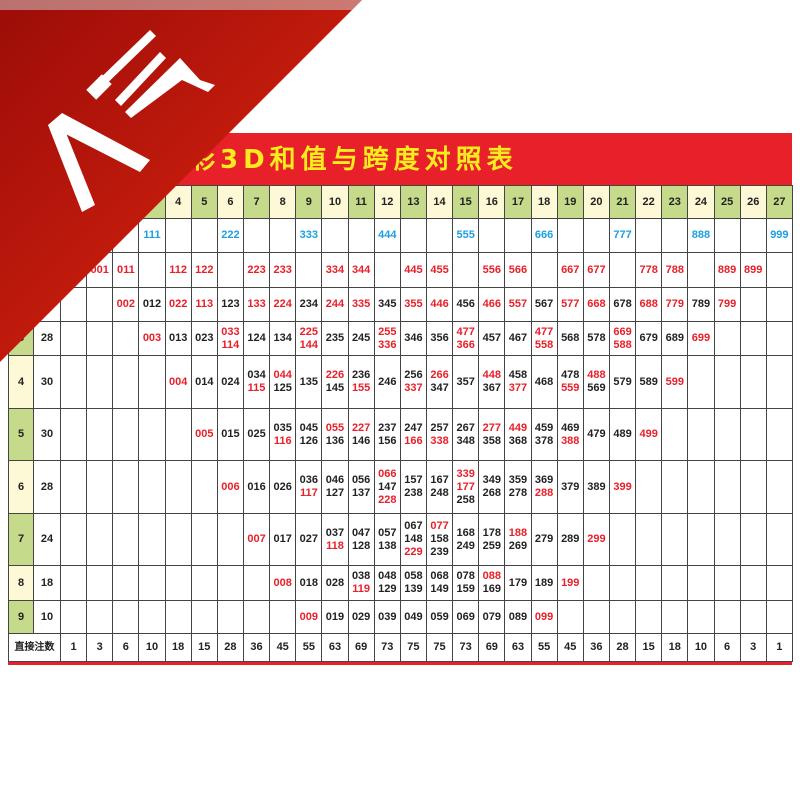 This screenshot has height=800, width=800. What do you see at coordinates (204, 381) in the screenshot?
I see `combo-number: 014` at bounding box center [204, 381].